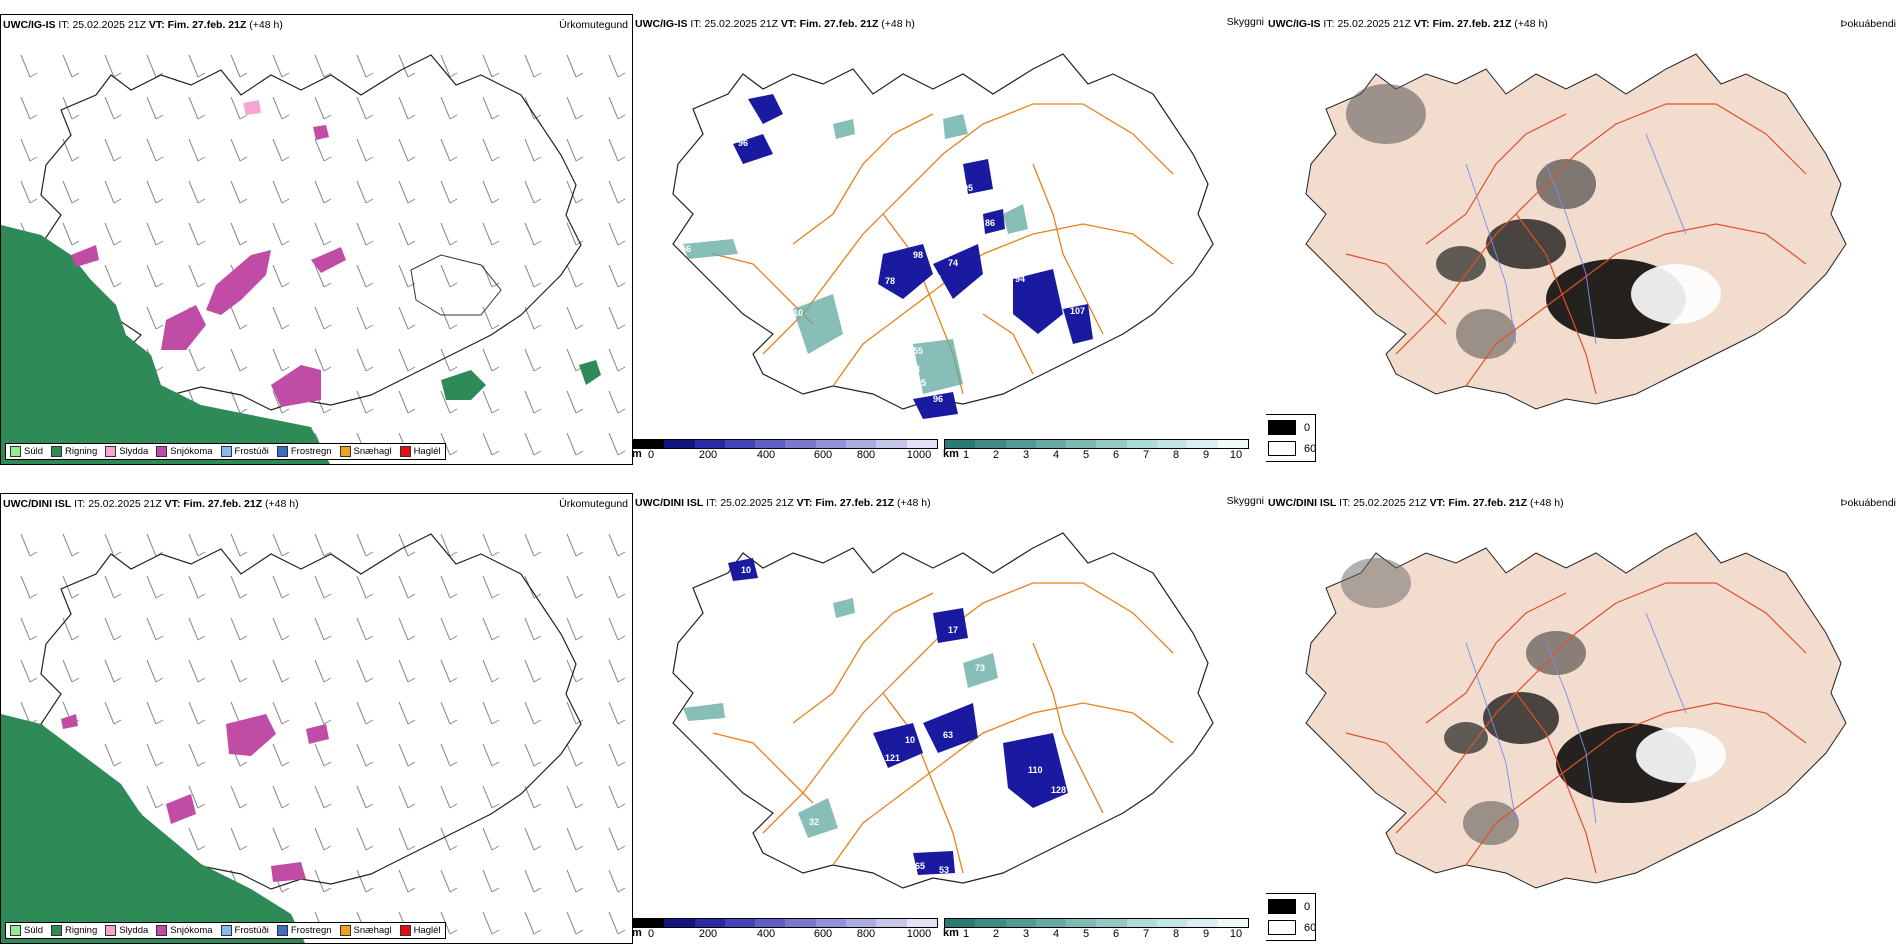 The height and width of the screenshot is (950, 1900). I want to click on valid-time: Fim. 27.feb. 21Z, so click(839, 24).